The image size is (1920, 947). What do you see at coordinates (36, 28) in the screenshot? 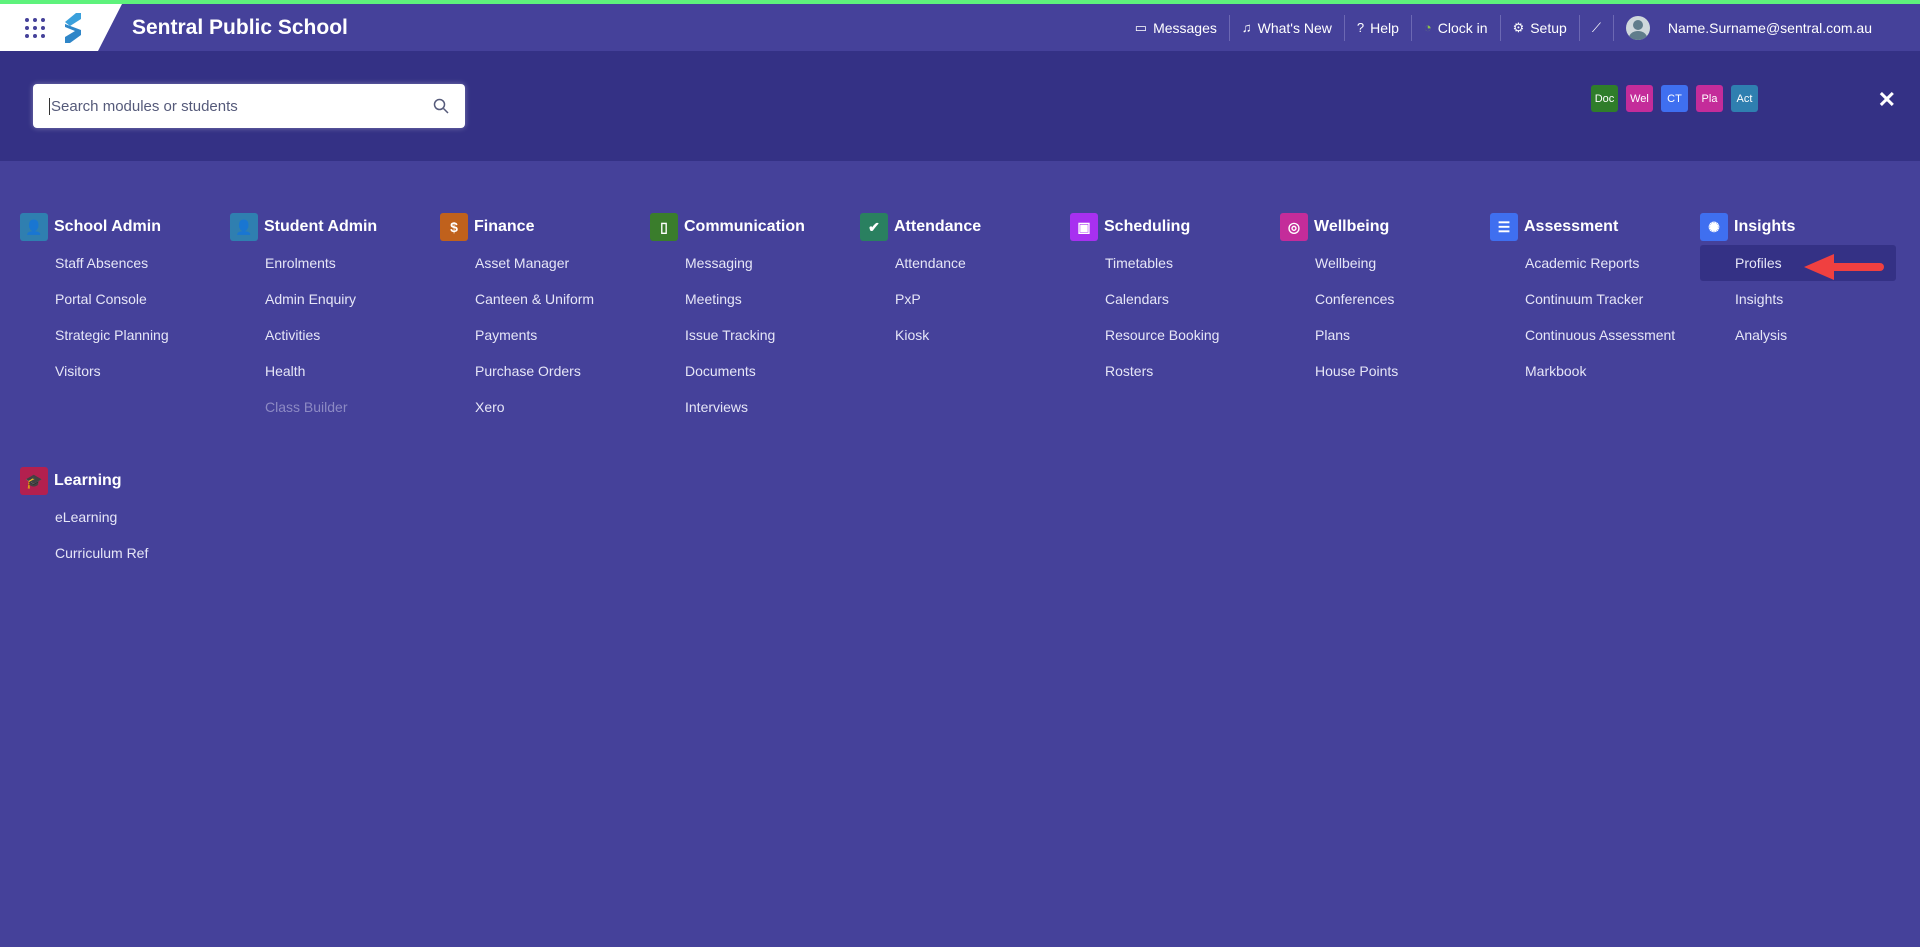
I see `app-grid-icon` at bounding box center [36, 28].